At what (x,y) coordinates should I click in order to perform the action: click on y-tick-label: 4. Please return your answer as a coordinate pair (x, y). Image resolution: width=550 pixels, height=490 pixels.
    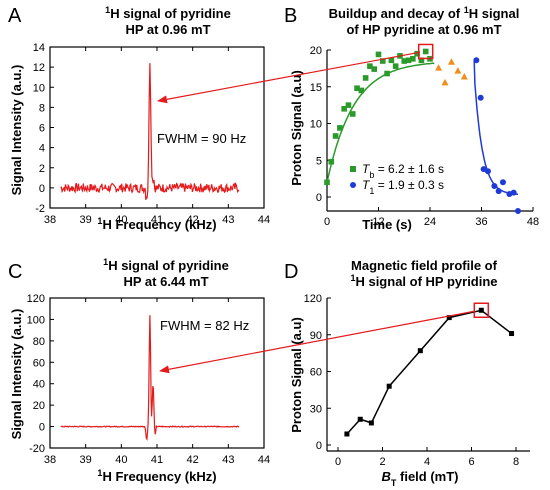
    Looking at the image, I should click on (42, 149).